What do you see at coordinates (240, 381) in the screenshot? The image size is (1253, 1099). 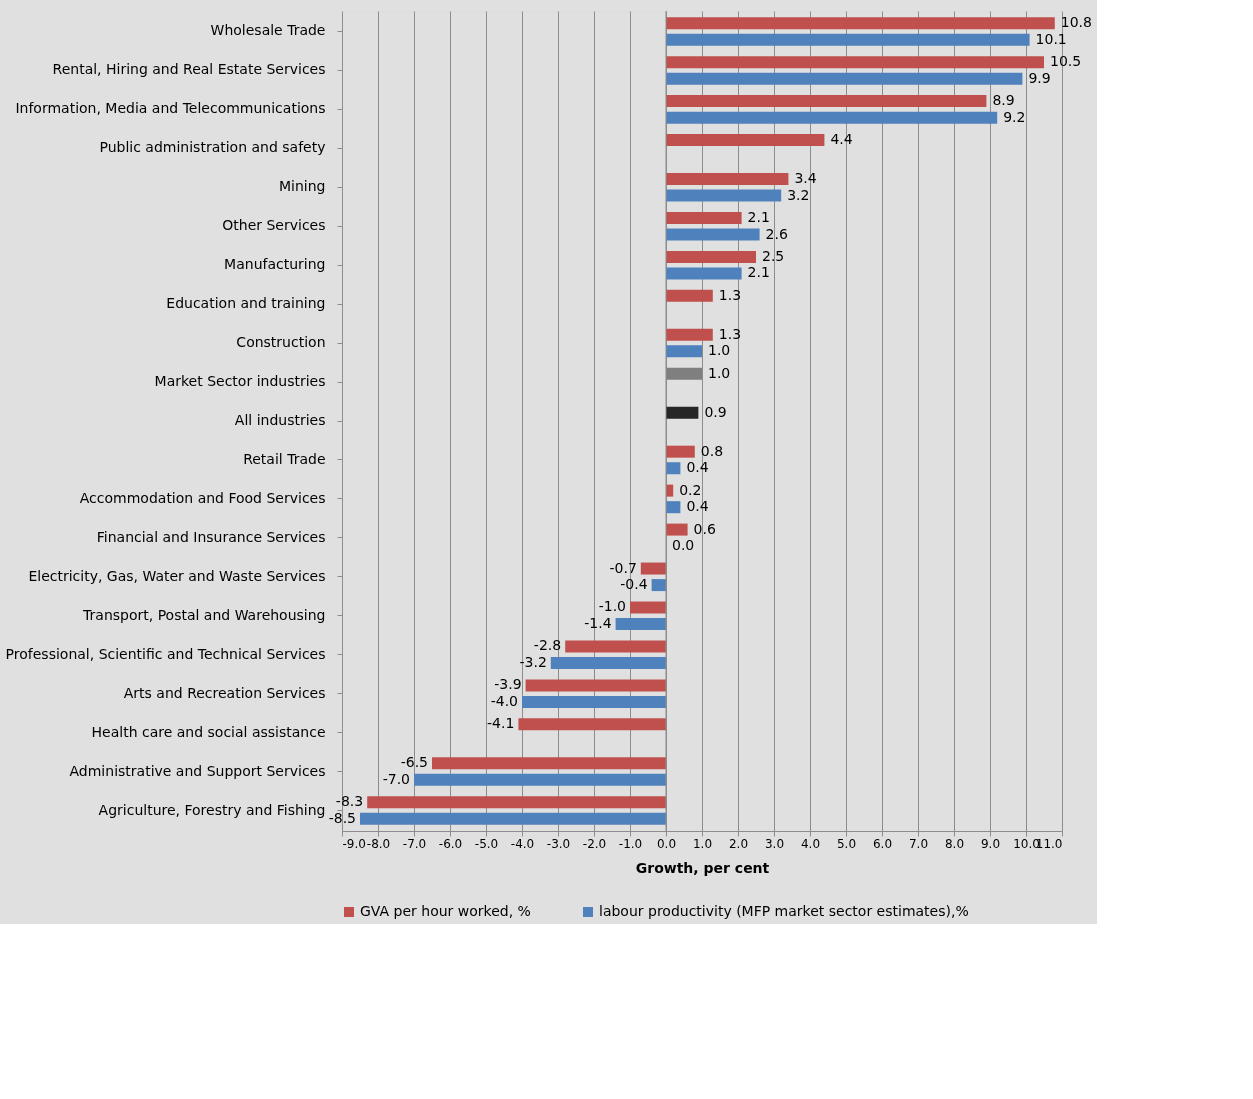 I see `y-tick-label: Market Sector industries` at bounding box center [240, 381].